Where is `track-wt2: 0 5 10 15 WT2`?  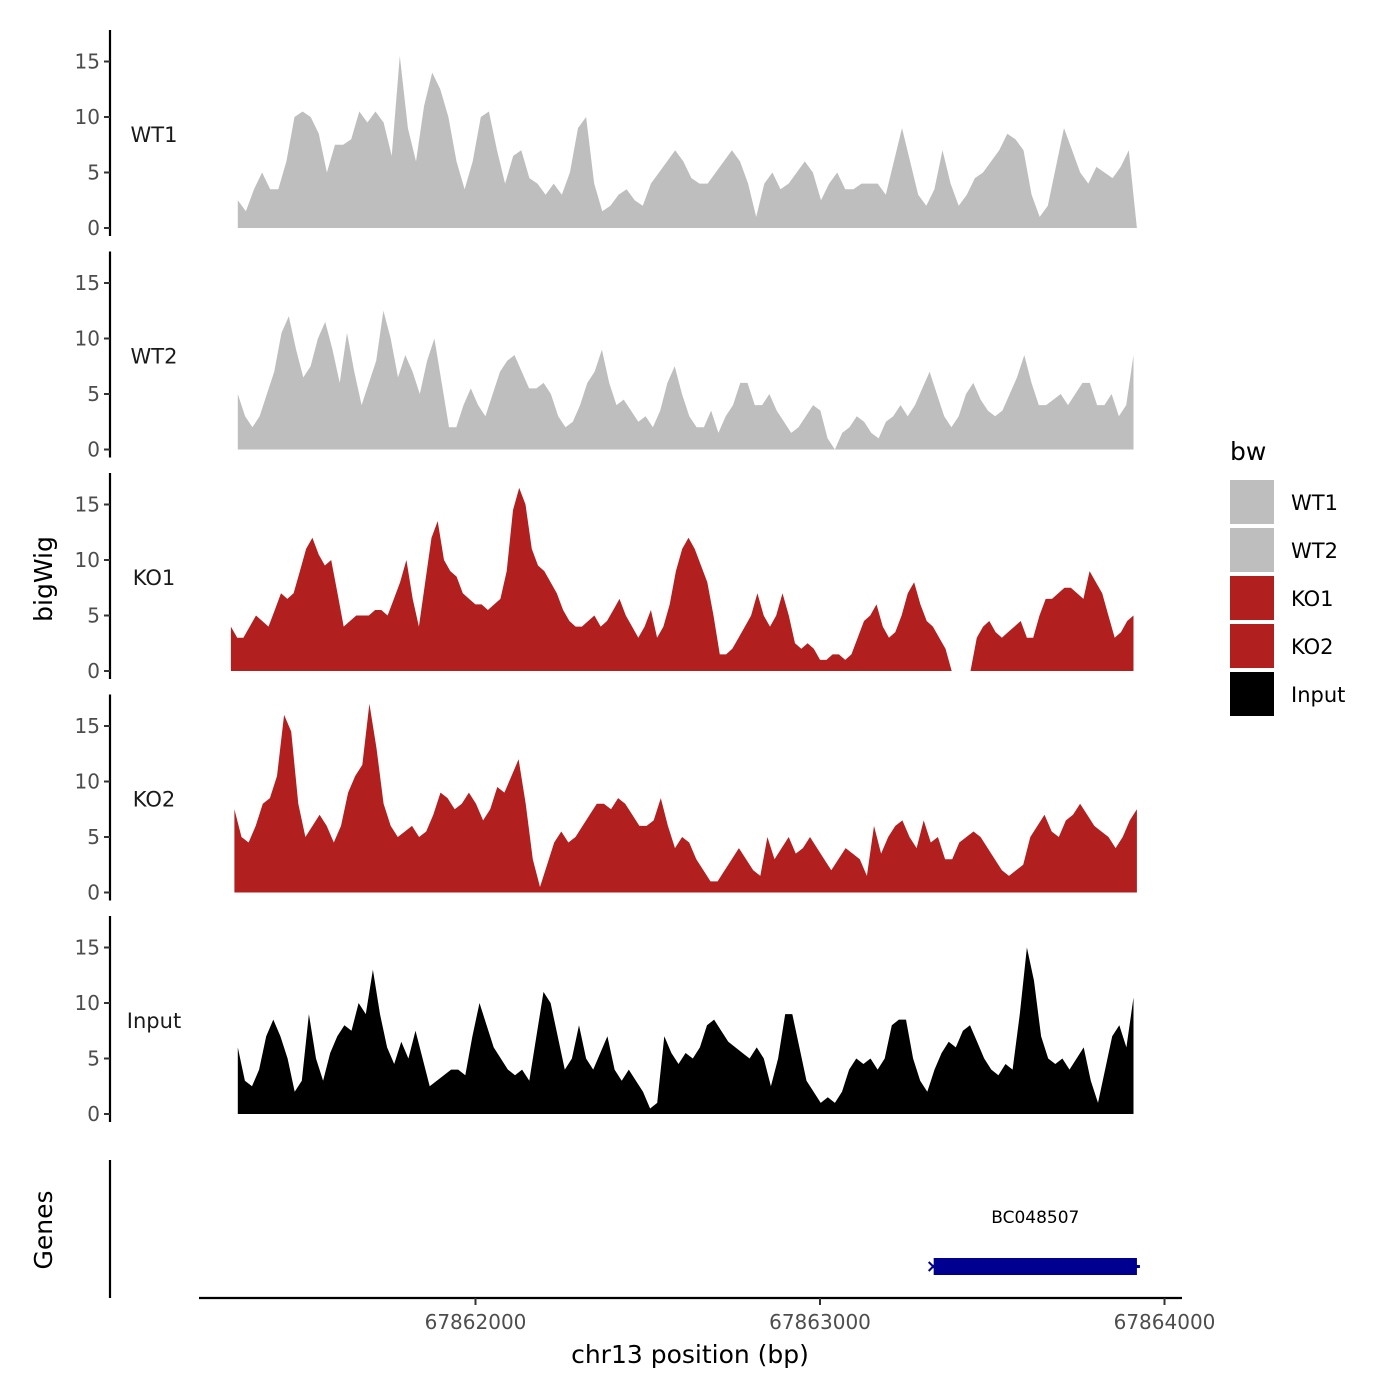 track-wt2: 0 5 10 15 WT2 is located at coordinates (604, 356).